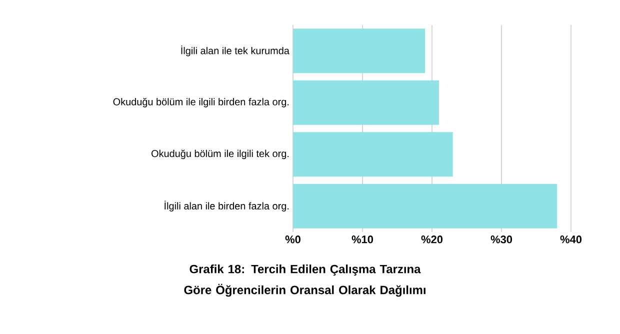 Image resolution: width=620 pixels, height=334 pixels. I want to click on y-tick-label: İlgili alan ile birden fazla org., so click(226, 206).